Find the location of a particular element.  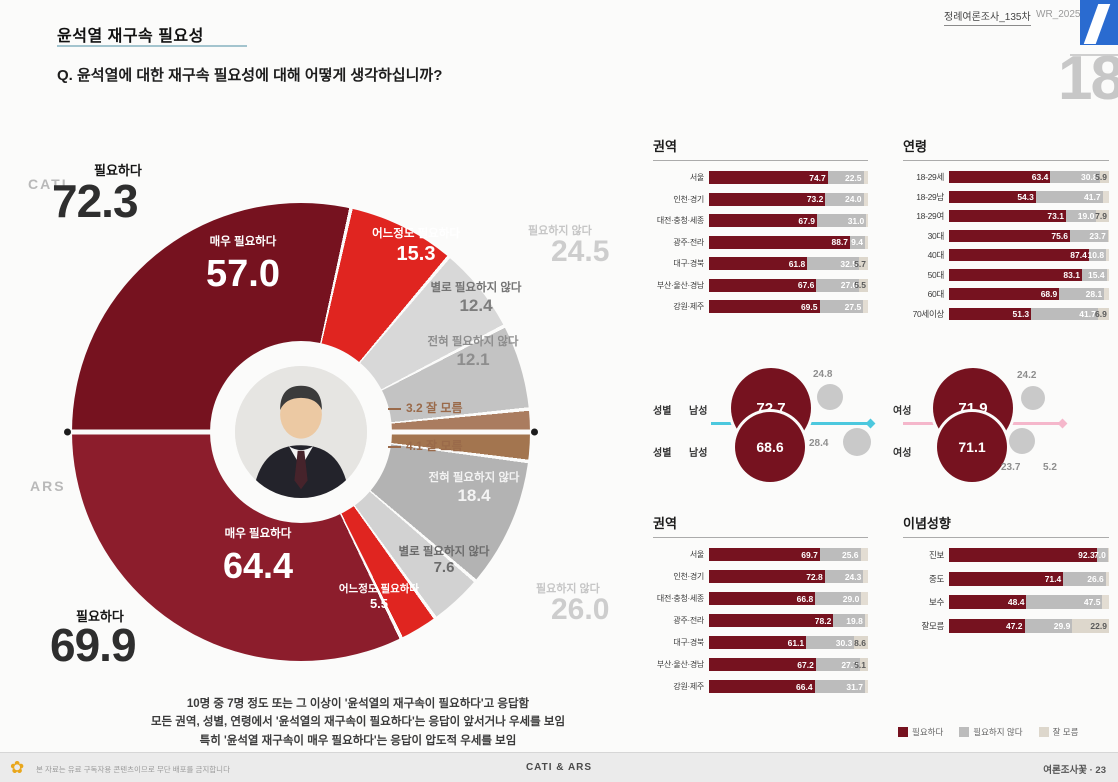

bar-value: 69.5 is located at coordinates (809, 306).